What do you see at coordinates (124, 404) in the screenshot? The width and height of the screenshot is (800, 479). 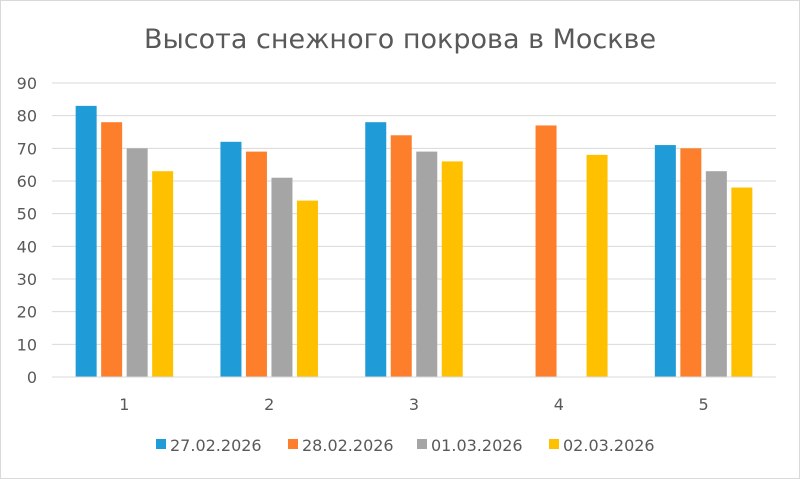 I see `x-tick-label: 1` at bounding box center [124, 404].